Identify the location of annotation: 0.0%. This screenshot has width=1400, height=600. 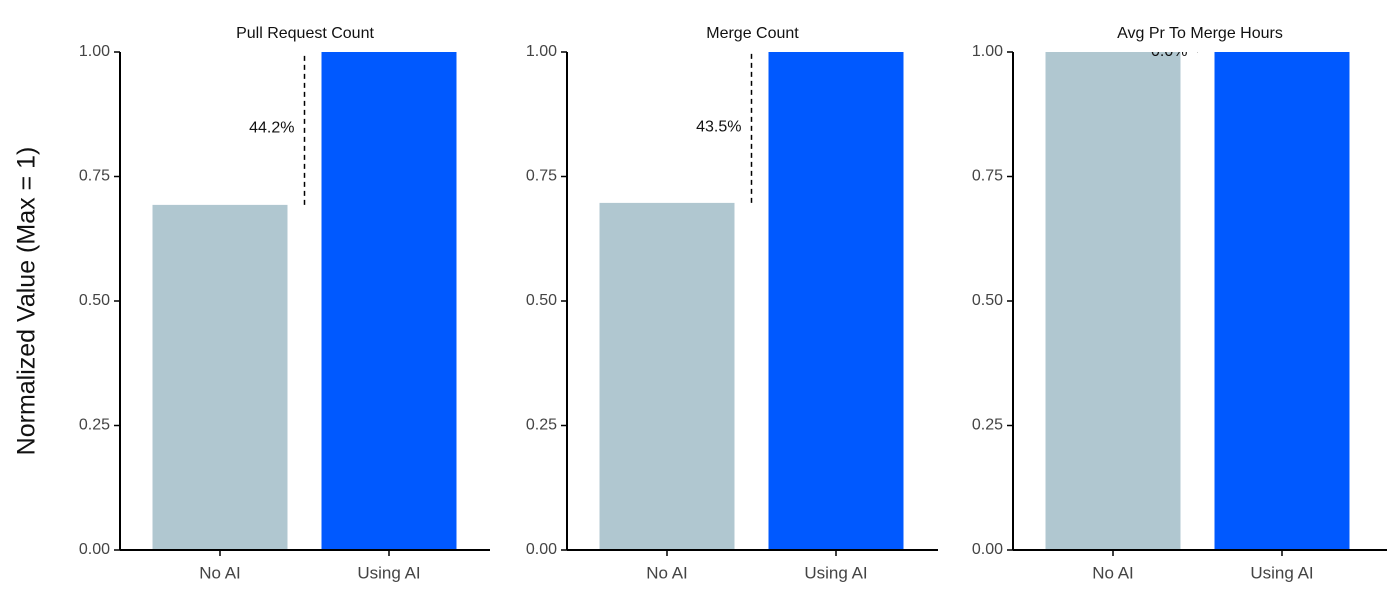
(1169, 51).